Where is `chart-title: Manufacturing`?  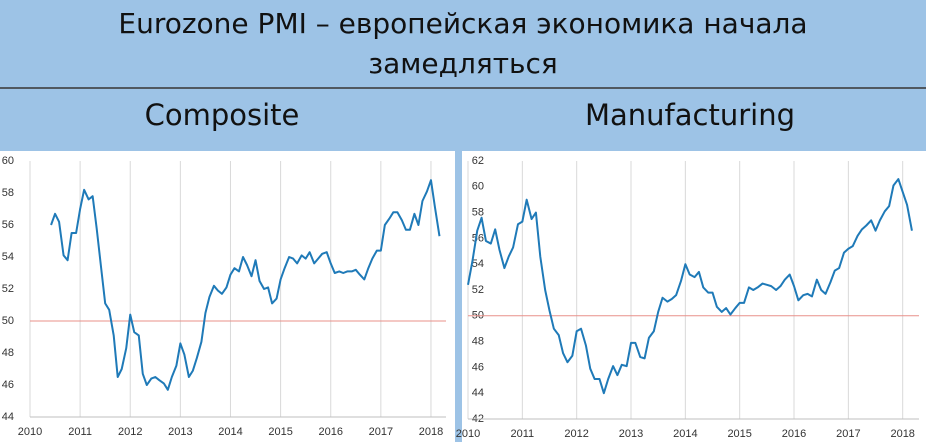
chart-title: Manufacturing is located at coordinates (690, 115).